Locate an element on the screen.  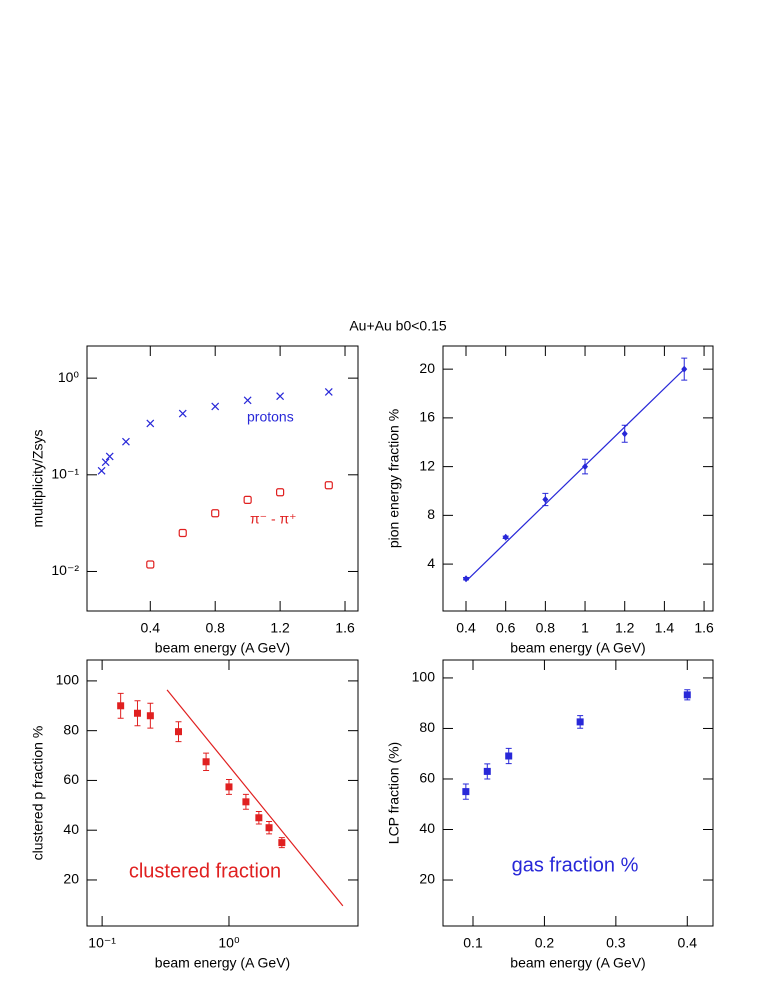
x-tick-label: 0.6 is located at coordinates (506, 628).